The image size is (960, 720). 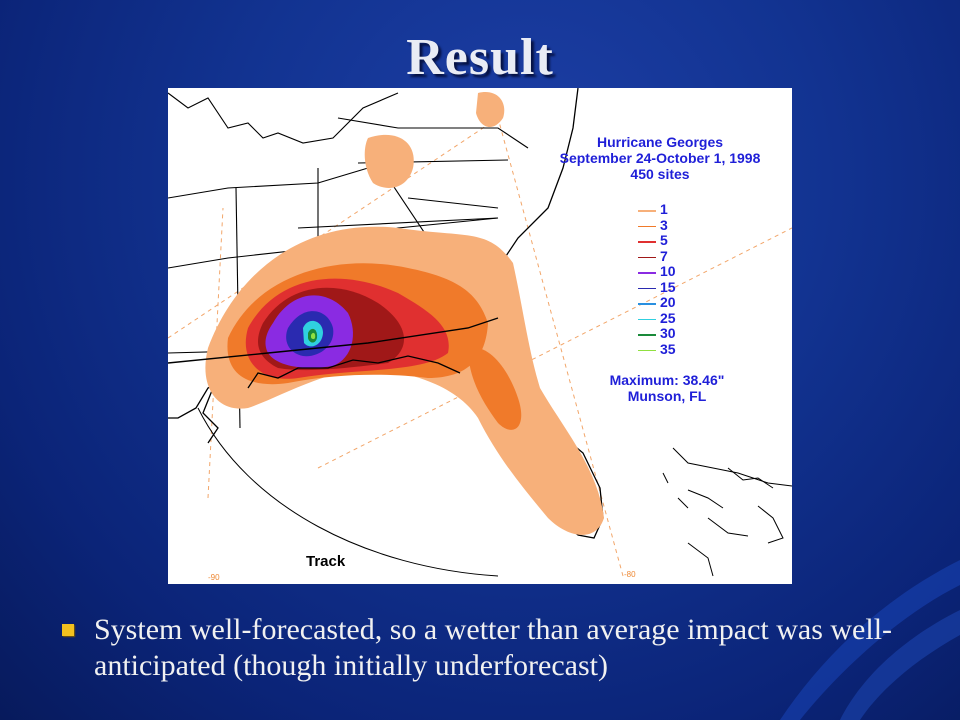 I want to click on legend-row: 25, so click(x=678, y=318).